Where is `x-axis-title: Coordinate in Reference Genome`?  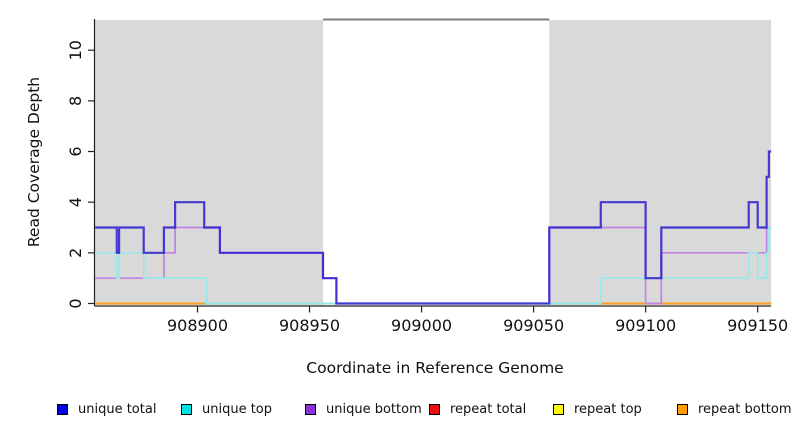 x-axis-title: Coordinate in Reference Genome is located at coordinates (435, 368).